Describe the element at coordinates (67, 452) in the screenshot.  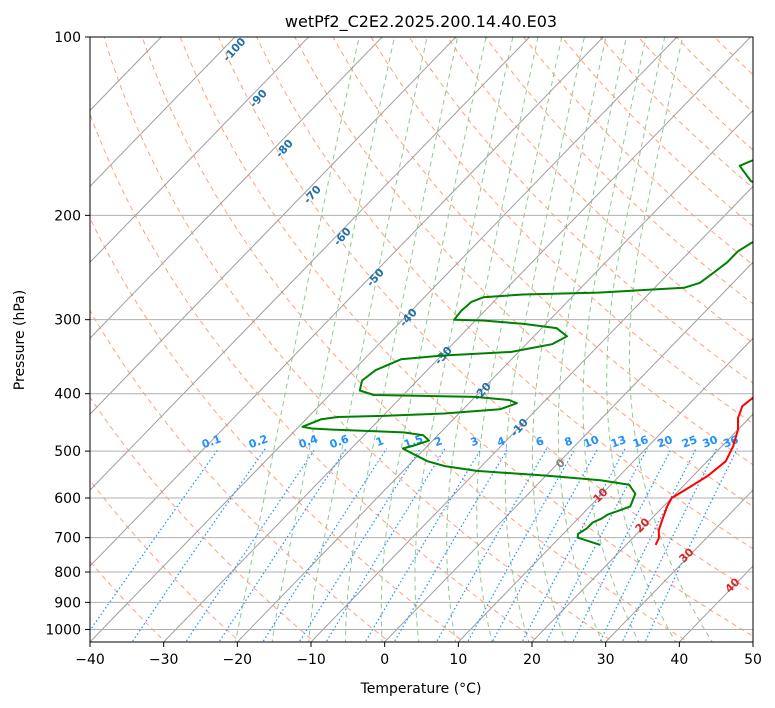
I see `y-tick-label: 500` at that location.